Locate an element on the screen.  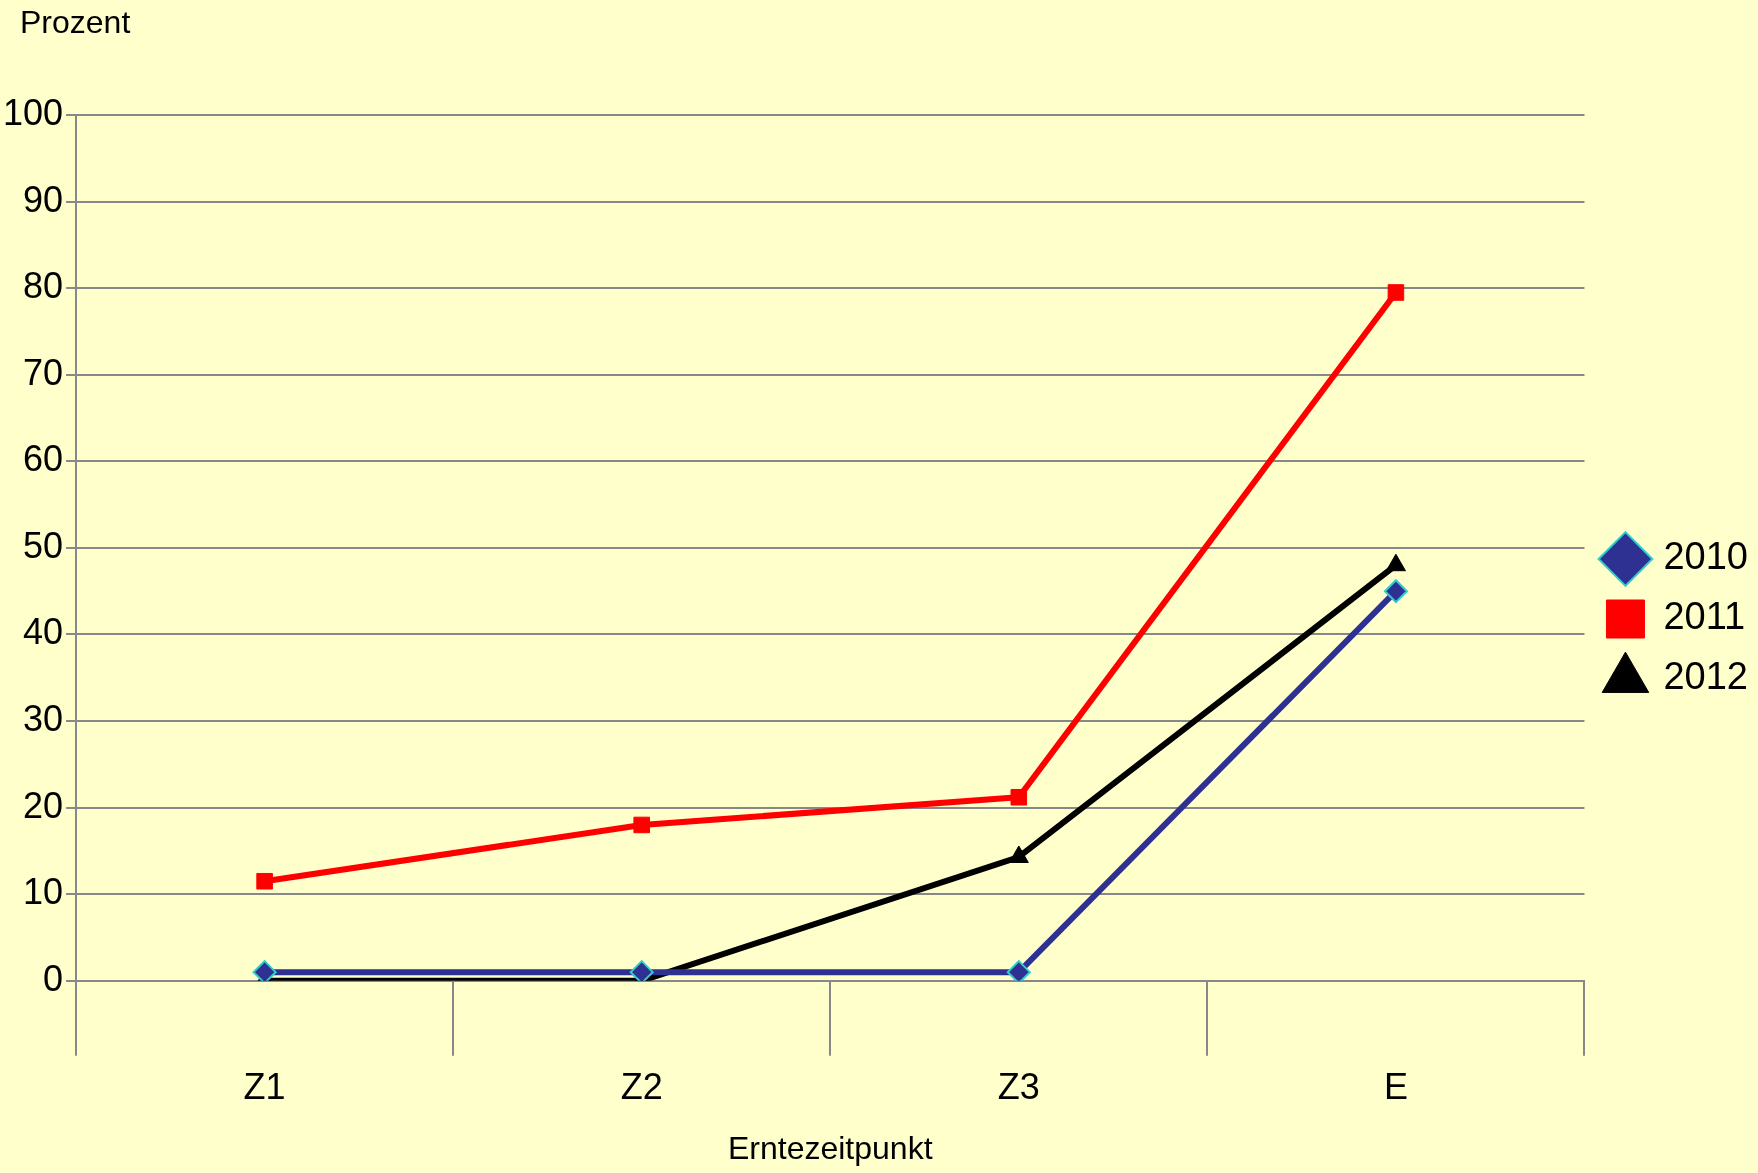
y-tick-label: 20 is located at coordinates (43, 805).